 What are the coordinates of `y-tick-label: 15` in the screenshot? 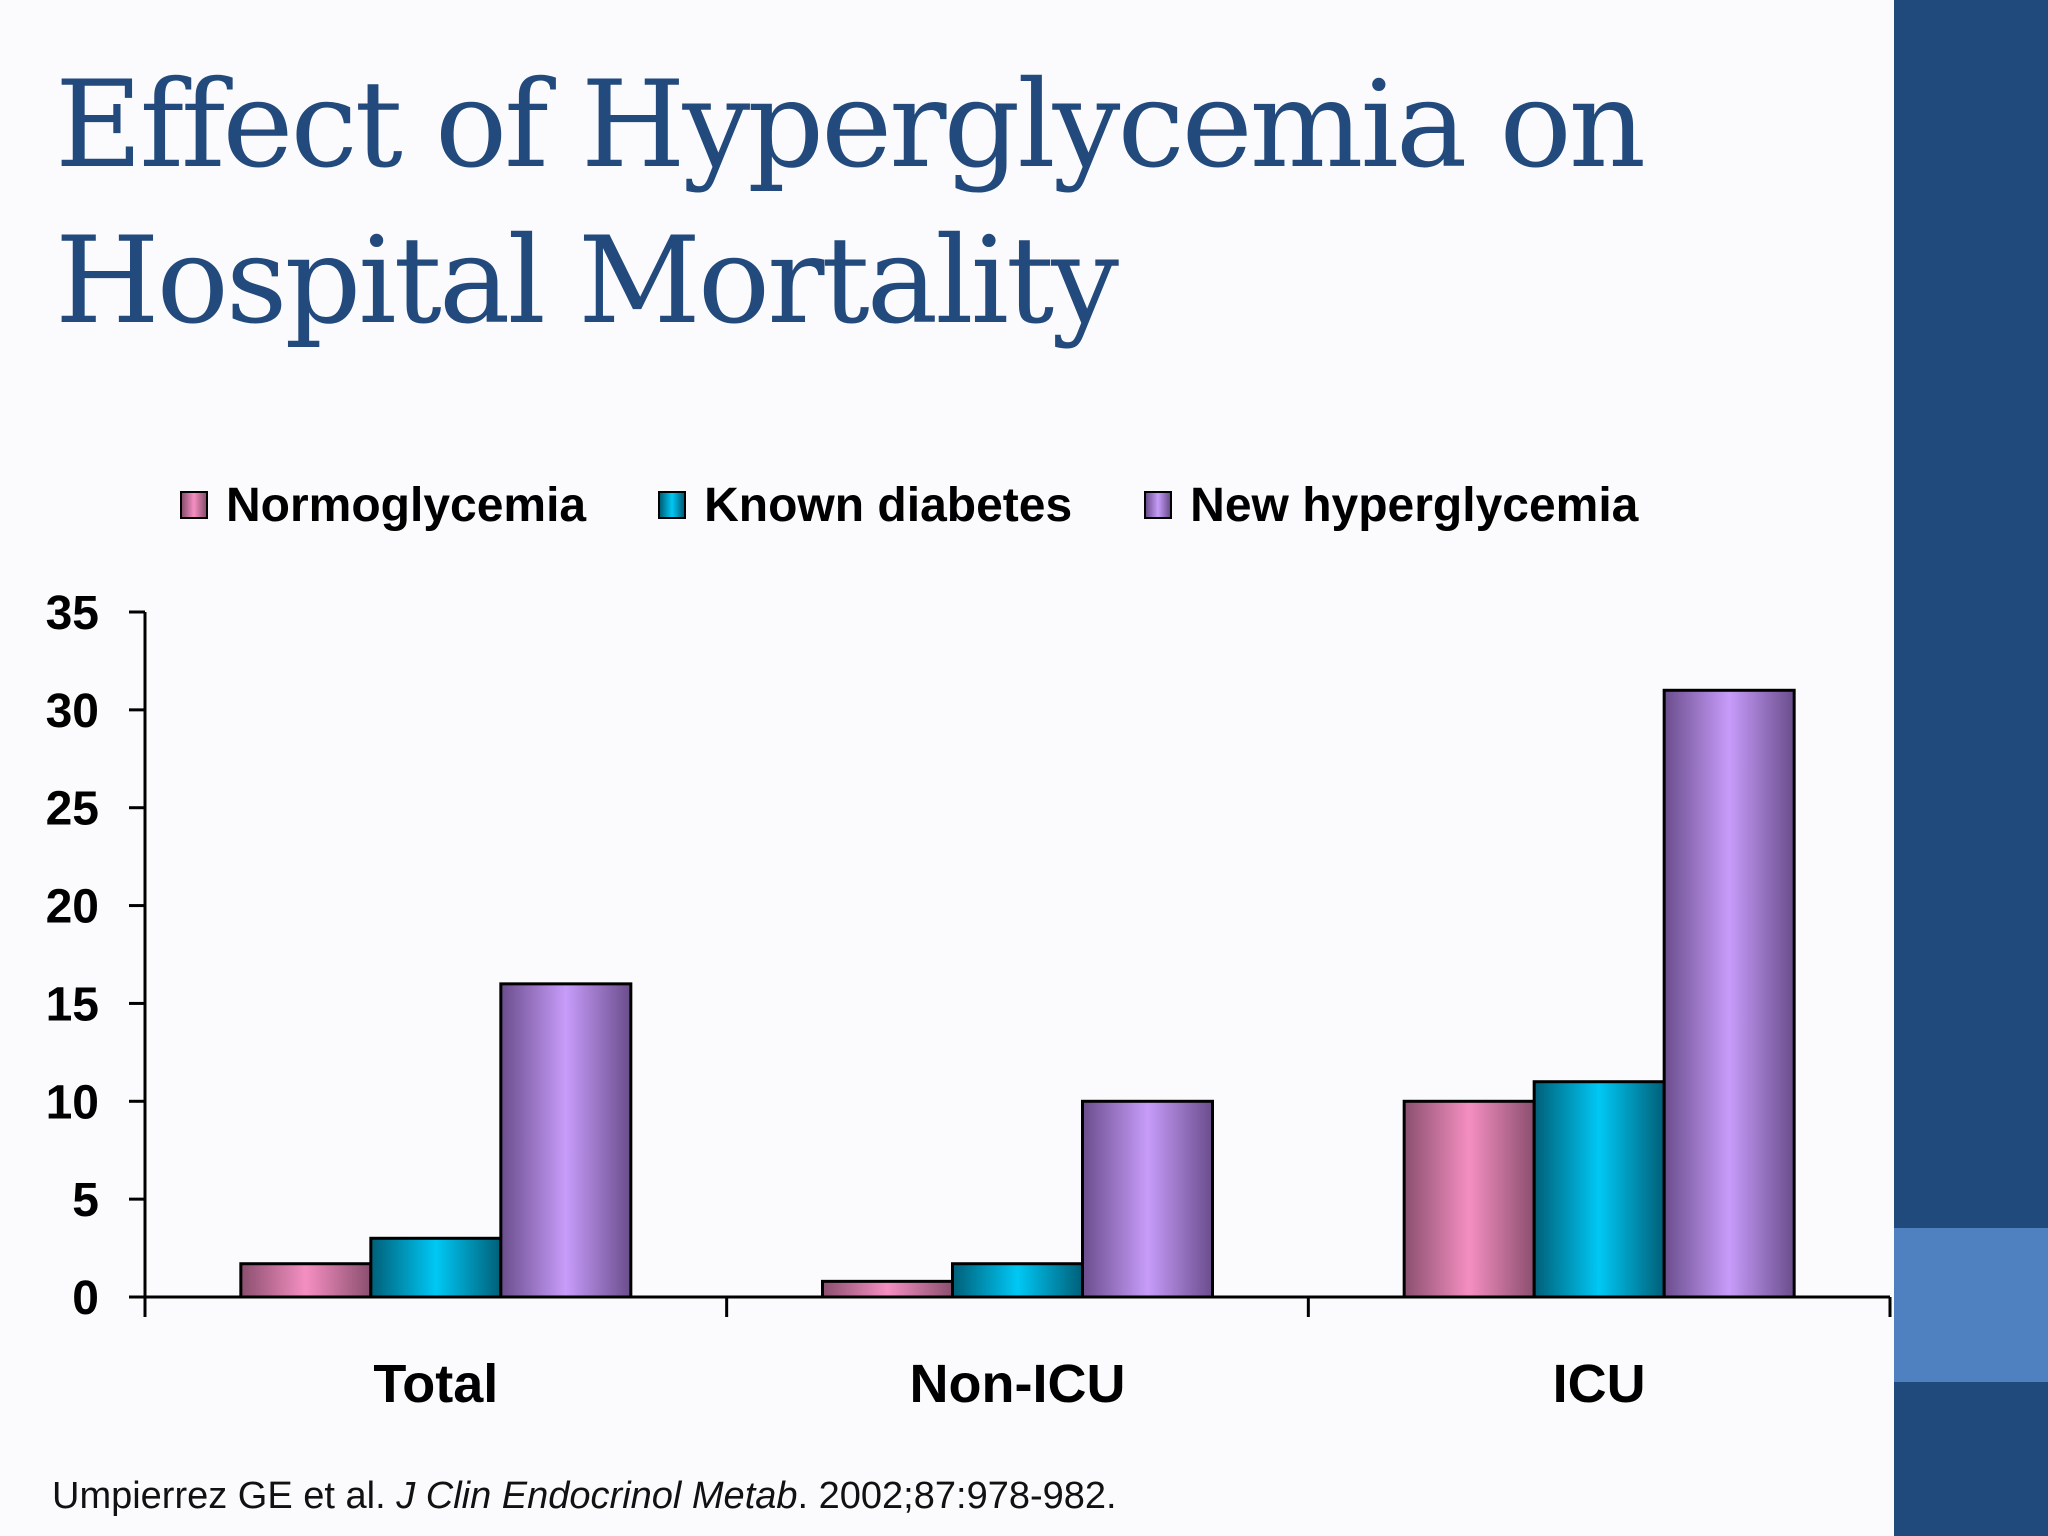 It's located at (72, 1004).